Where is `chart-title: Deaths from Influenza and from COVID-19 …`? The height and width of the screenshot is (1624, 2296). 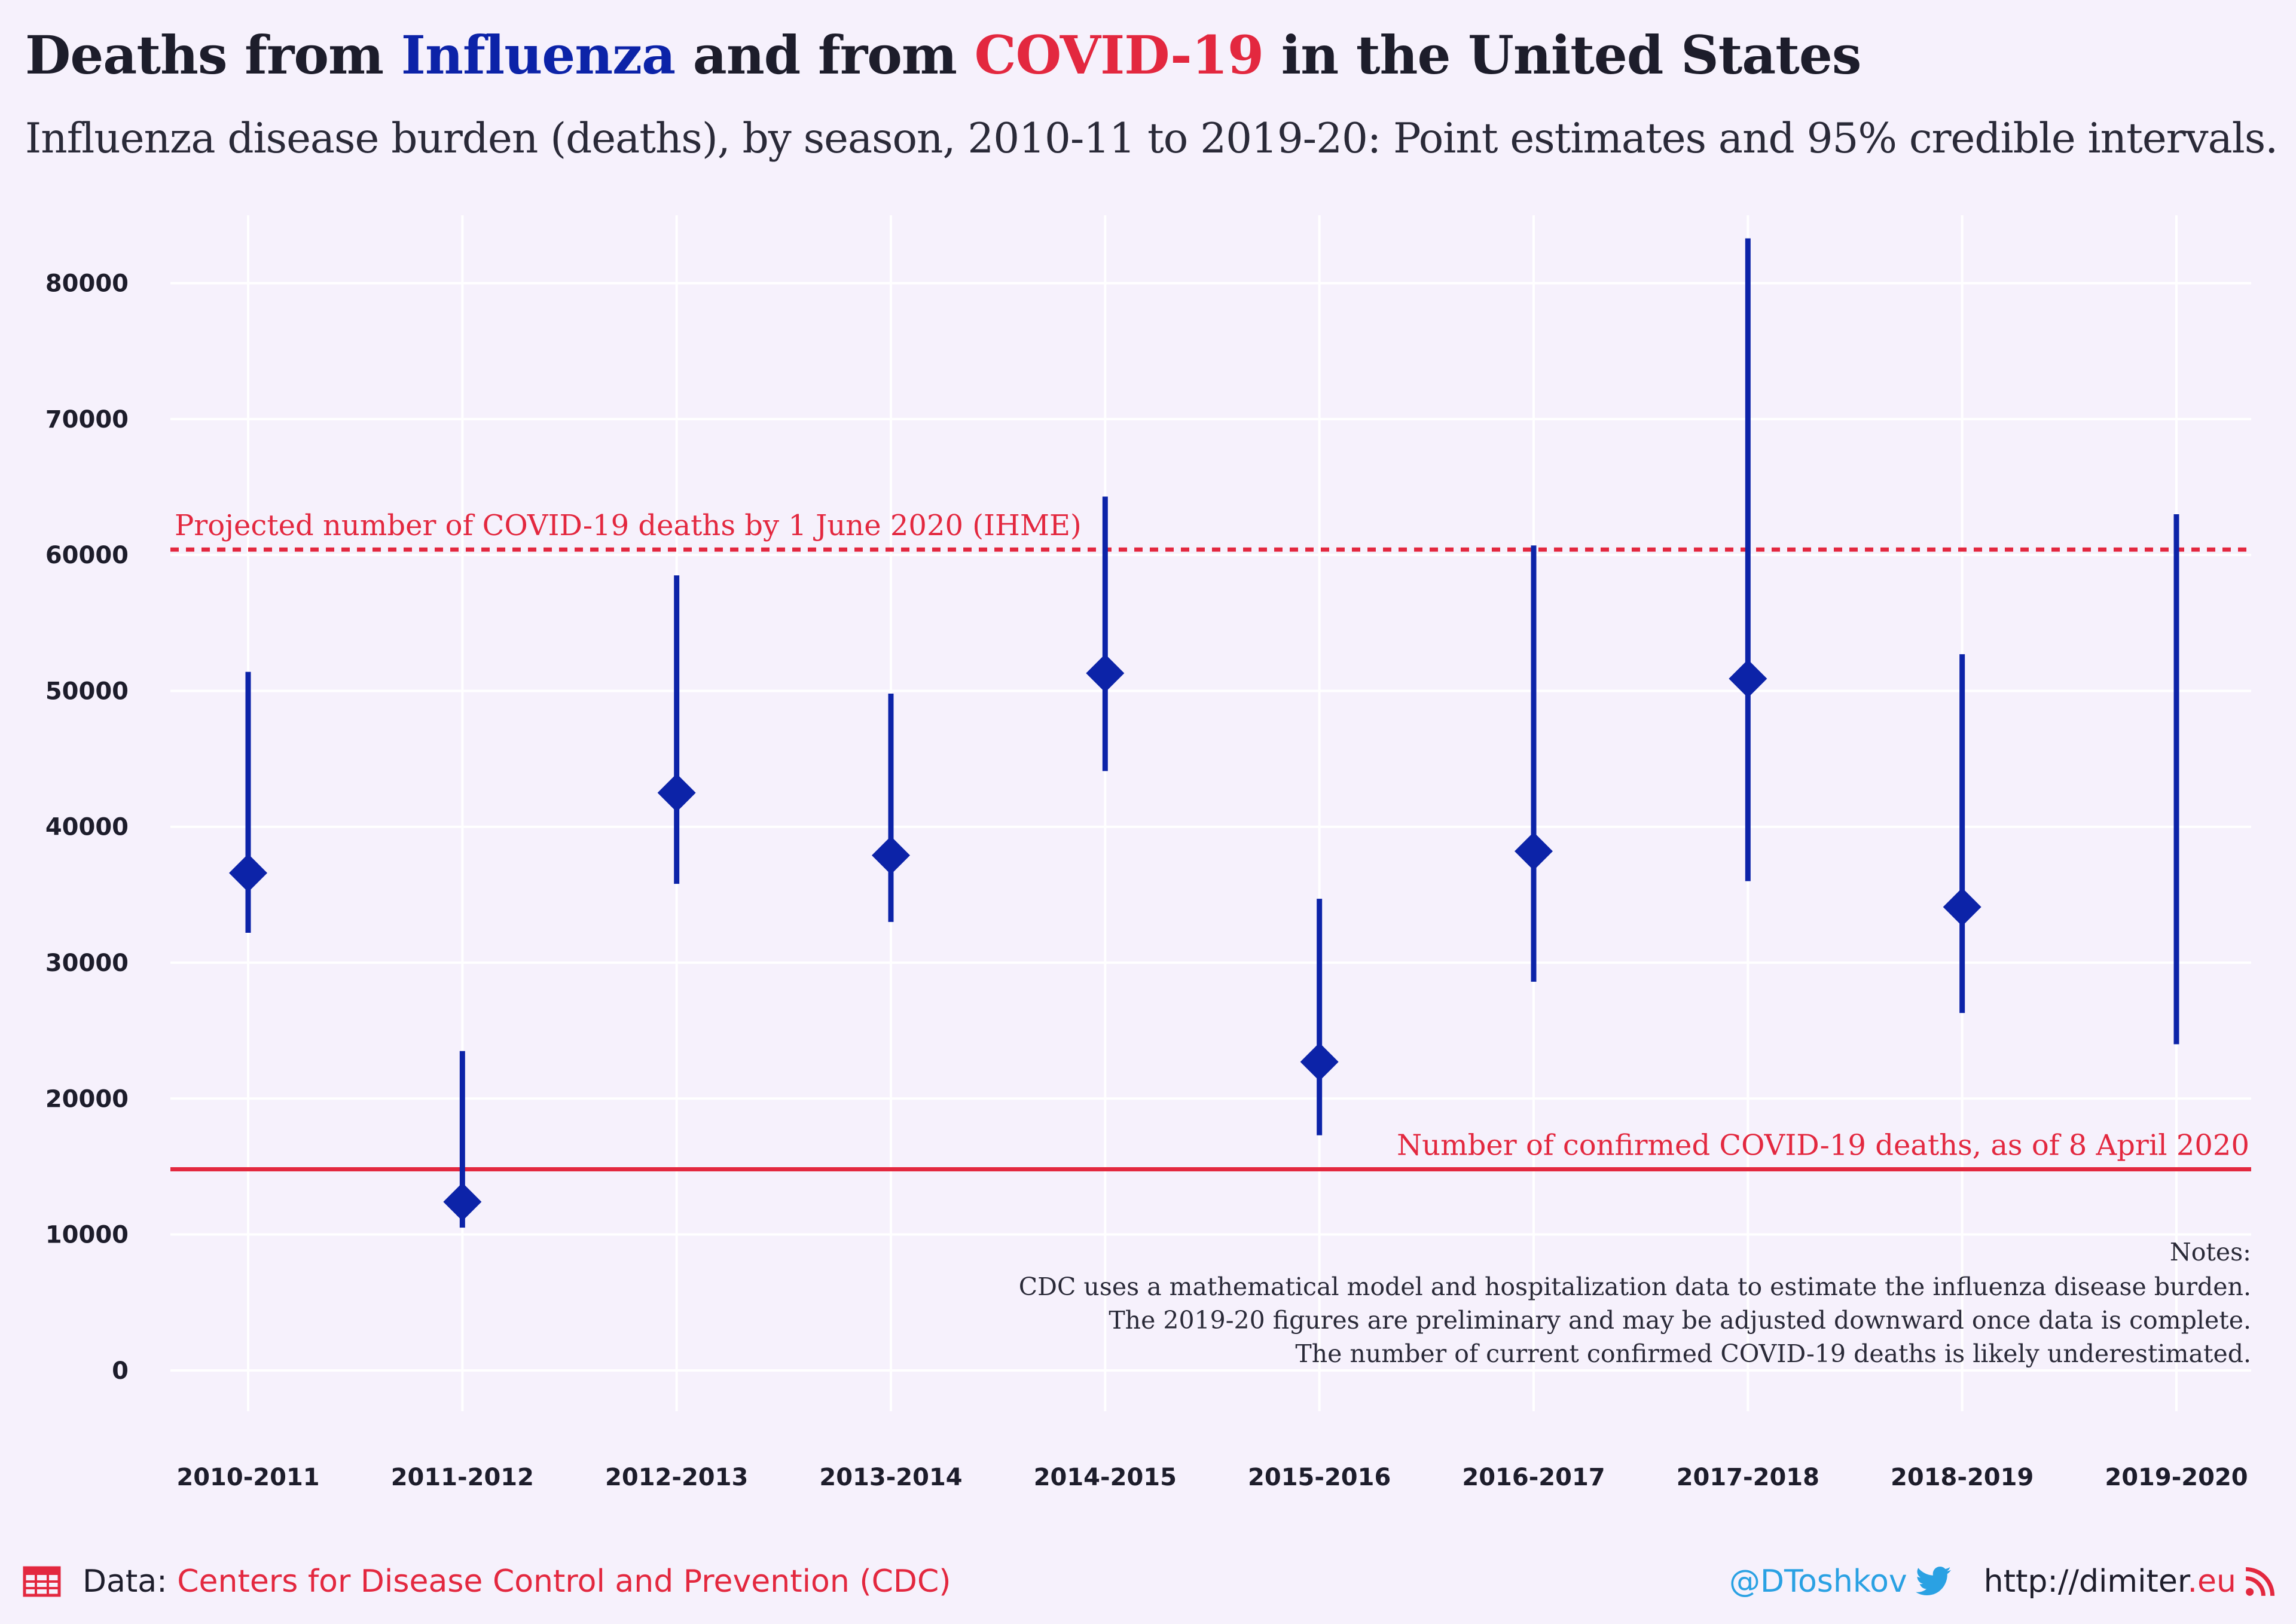
chart-title: Deaths from Influenza and from COVID-19 … is located at coordinates (943, 55).